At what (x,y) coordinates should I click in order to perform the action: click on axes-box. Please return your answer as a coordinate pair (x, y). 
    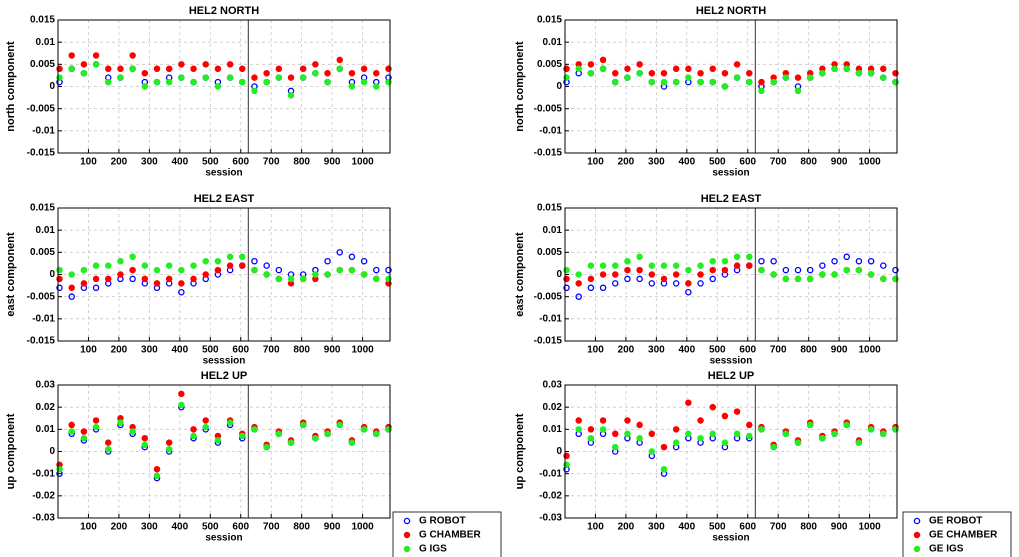
    Looking at the image, I should click on (731, 451).